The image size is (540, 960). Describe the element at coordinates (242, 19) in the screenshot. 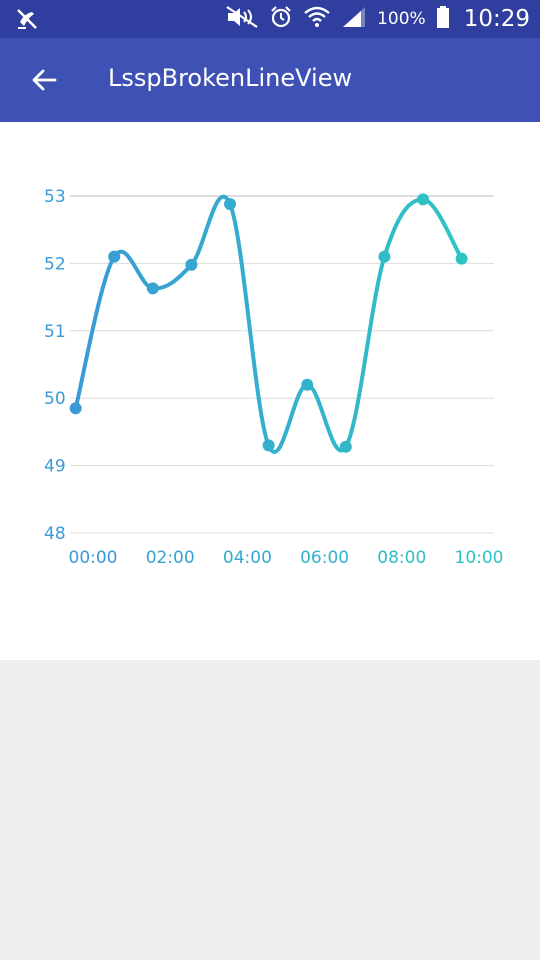

I see `mute-icon` at that location.